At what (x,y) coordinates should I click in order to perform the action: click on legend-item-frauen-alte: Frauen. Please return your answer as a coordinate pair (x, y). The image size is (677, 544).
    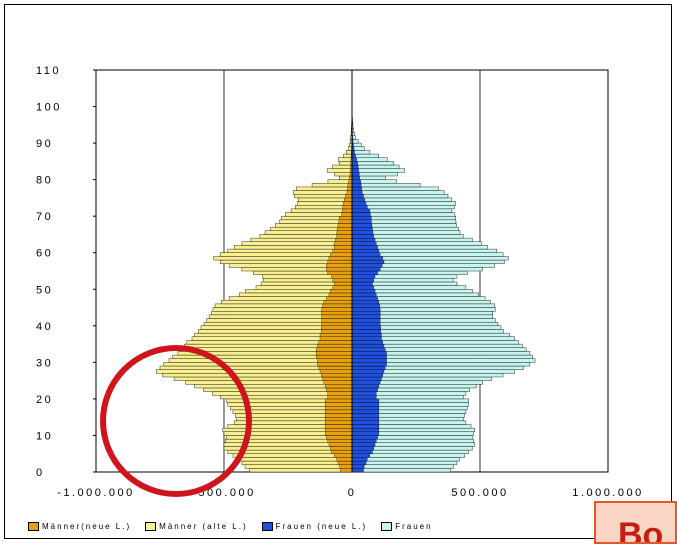
    Looking at the image, I should click on (407, 526).